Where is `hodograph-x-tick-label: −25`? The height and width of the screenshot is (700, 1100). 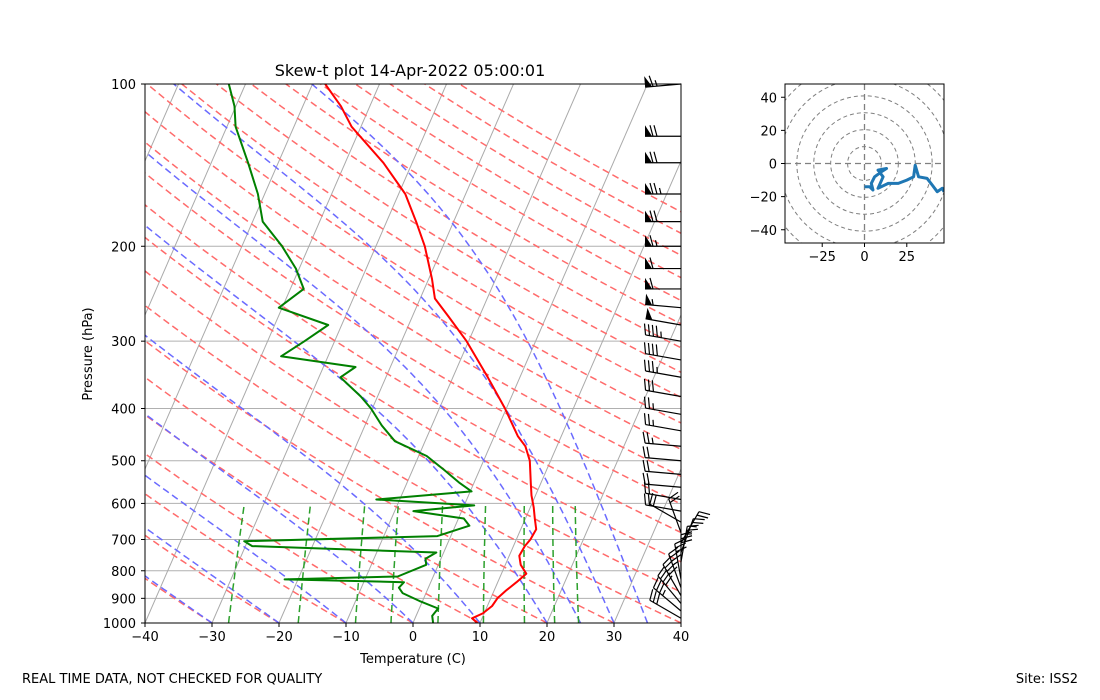 hodograph-x-tick-label: −25 is located at coordinates (821, 257).